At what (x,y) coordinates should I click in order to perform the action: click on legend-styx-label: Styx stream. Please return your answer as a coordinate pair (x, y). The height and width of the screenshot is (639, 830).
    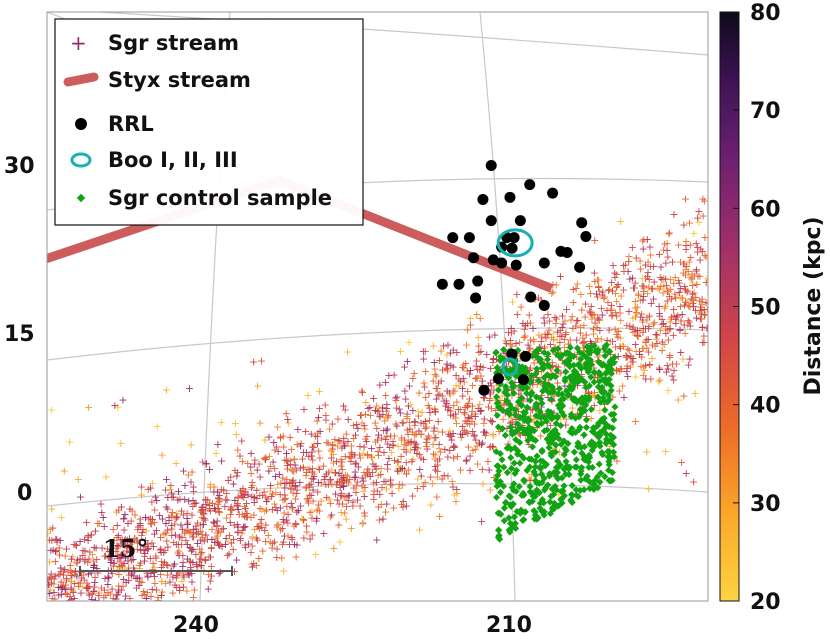
    Looking at the image, I should click on (179, 80).